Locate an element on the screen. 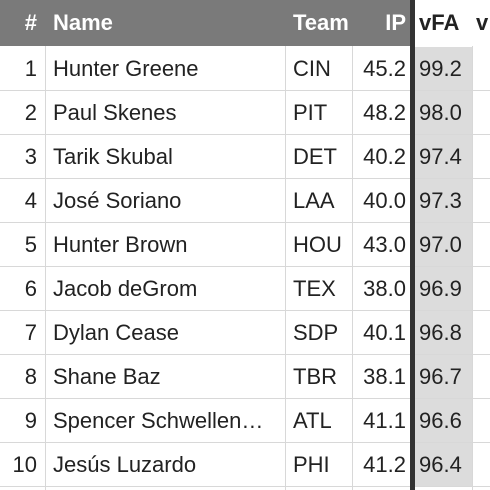  team: DET is located at coordinates (315, 156).